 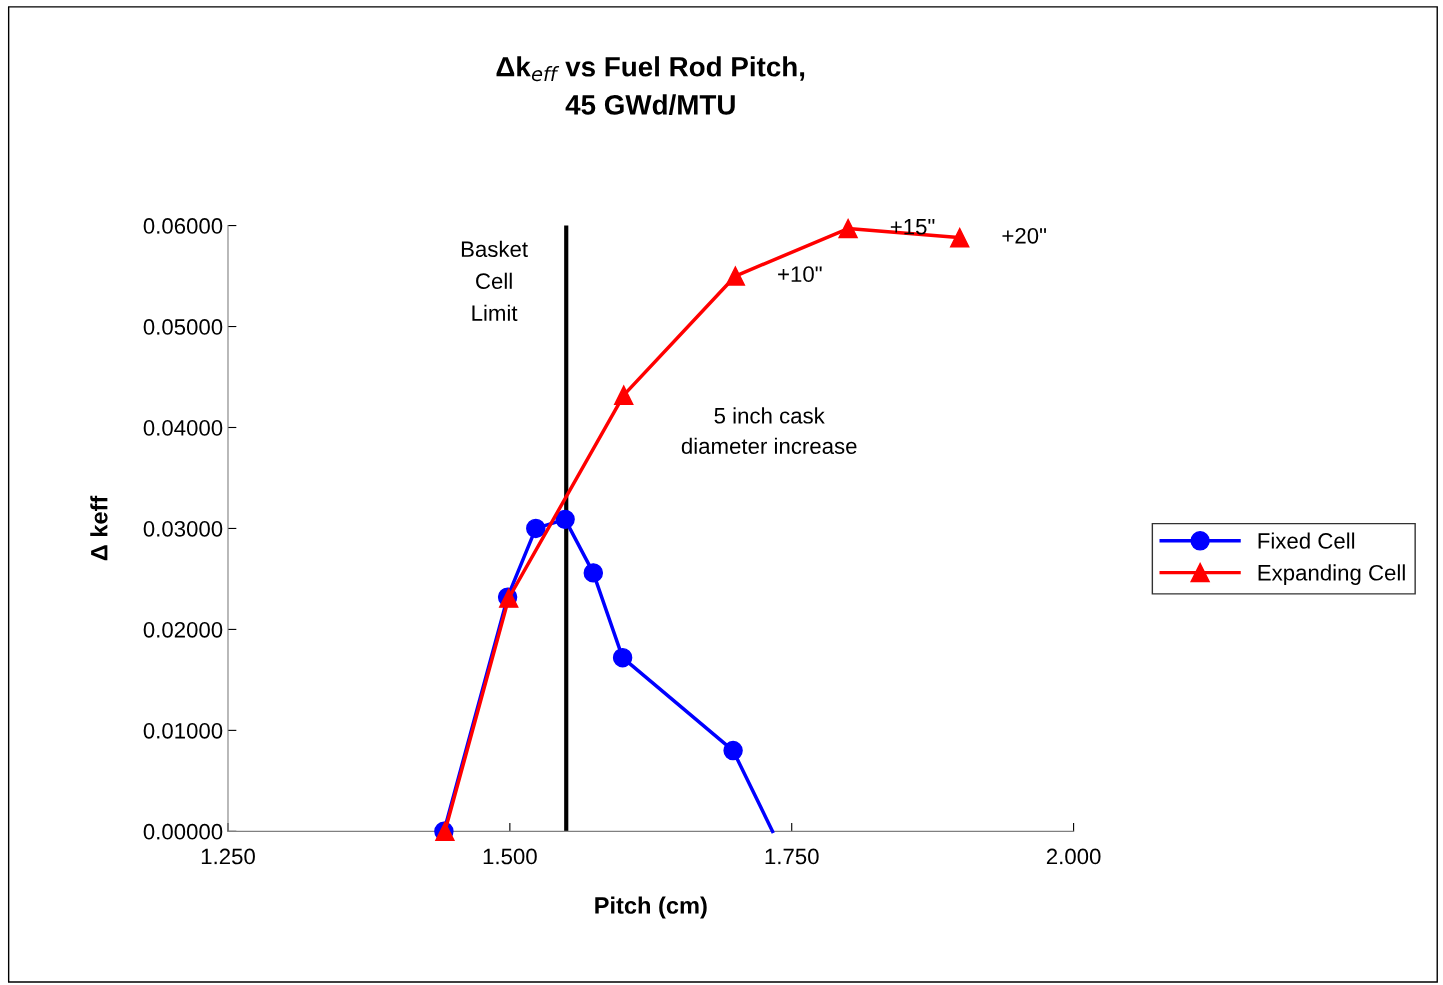 What do you see at coordinates (228, 856) in the screenshot?
I see `x-tick-label: 1.250` at bounding box center [228, 856].